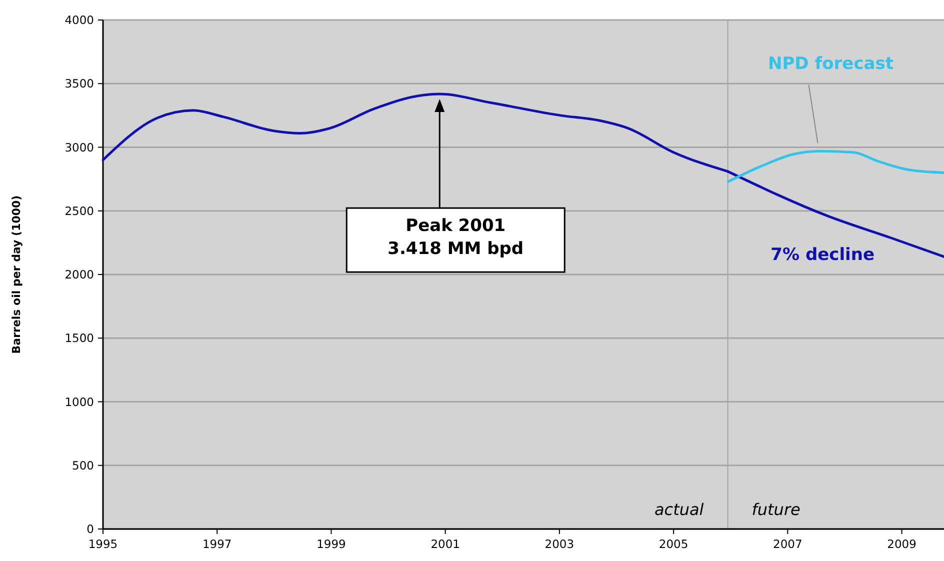 This screenshot has width=944, height=561. Describe the element at coordinates (776, 509) in the screenshot. I see `annotation: future` at that location.